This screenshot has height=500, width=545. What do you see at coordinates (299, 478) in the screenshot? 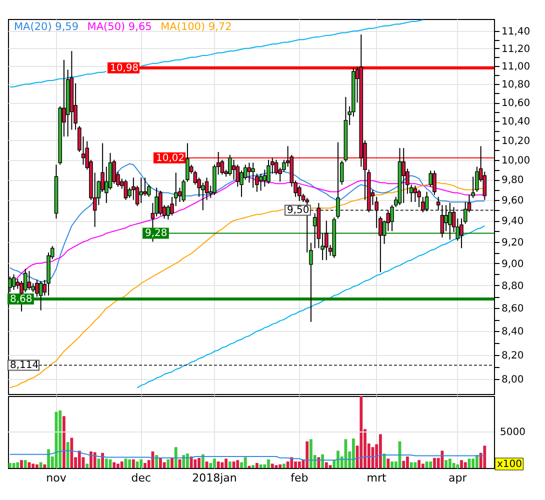
I see `x-tick-label: feb` at bounding box center [299, 478].